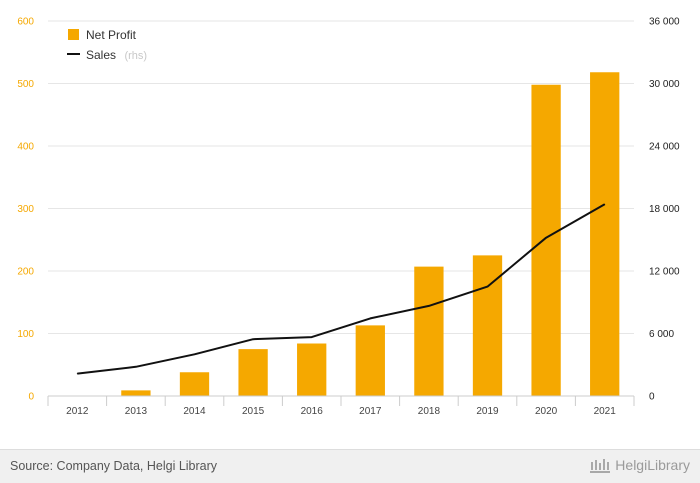 The height and width of the screenshot is (483, 700). I want to click on right-axis-tick-label: 6 000, so click(661, 334).